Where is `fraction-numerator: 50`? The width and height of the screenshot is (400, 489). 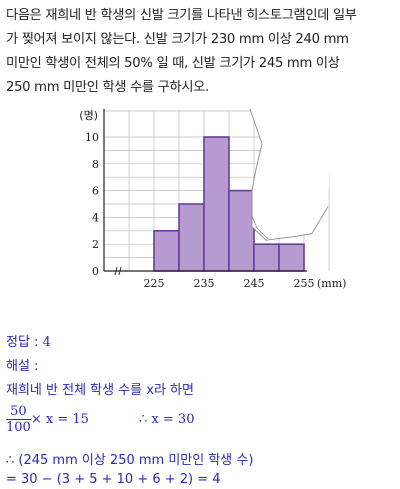 fraction-numerator: 50 is located at coordinates (18, 412).